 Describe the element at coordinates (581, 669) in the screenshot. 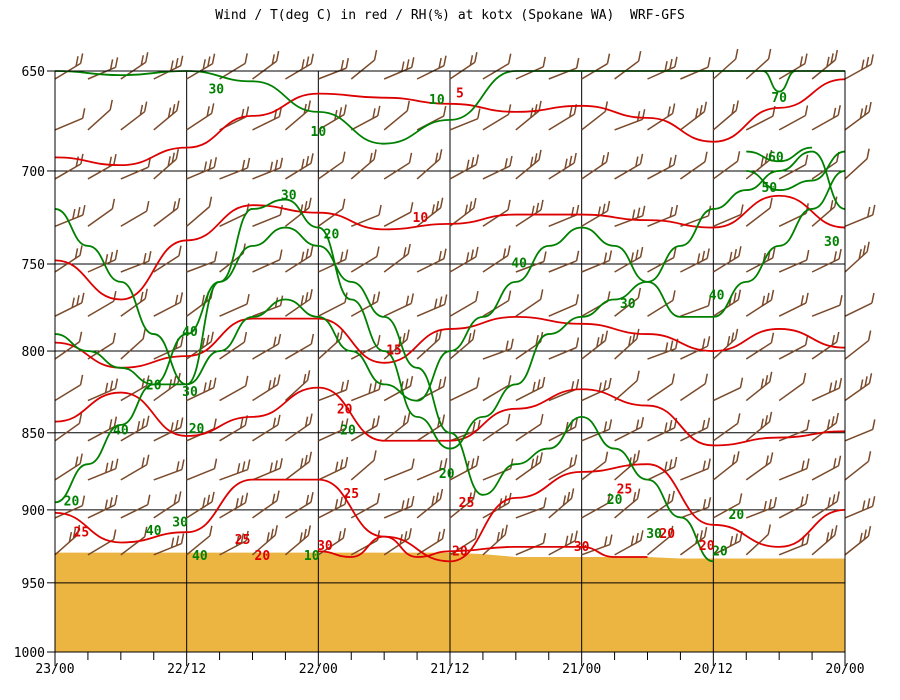

I see `x-tick-label: 21/00` at that location.